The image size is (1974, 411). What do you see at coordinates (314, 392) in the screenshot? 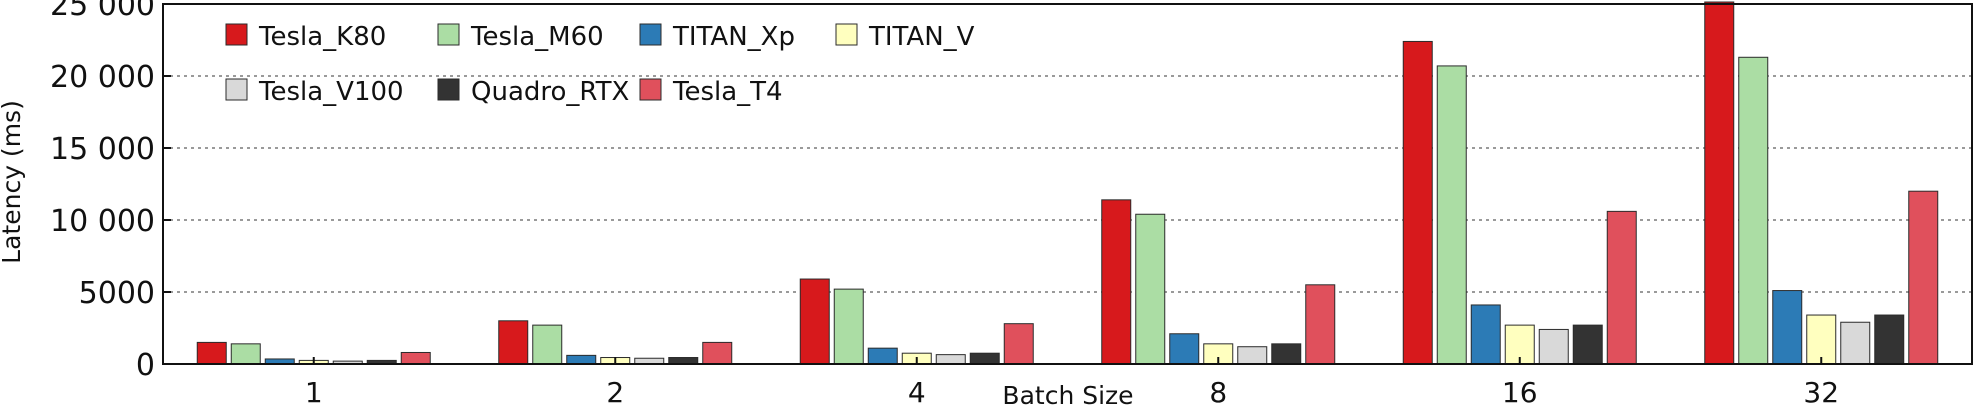
I see `x-tick-label-1: 1` at bounding box center [314, 392].